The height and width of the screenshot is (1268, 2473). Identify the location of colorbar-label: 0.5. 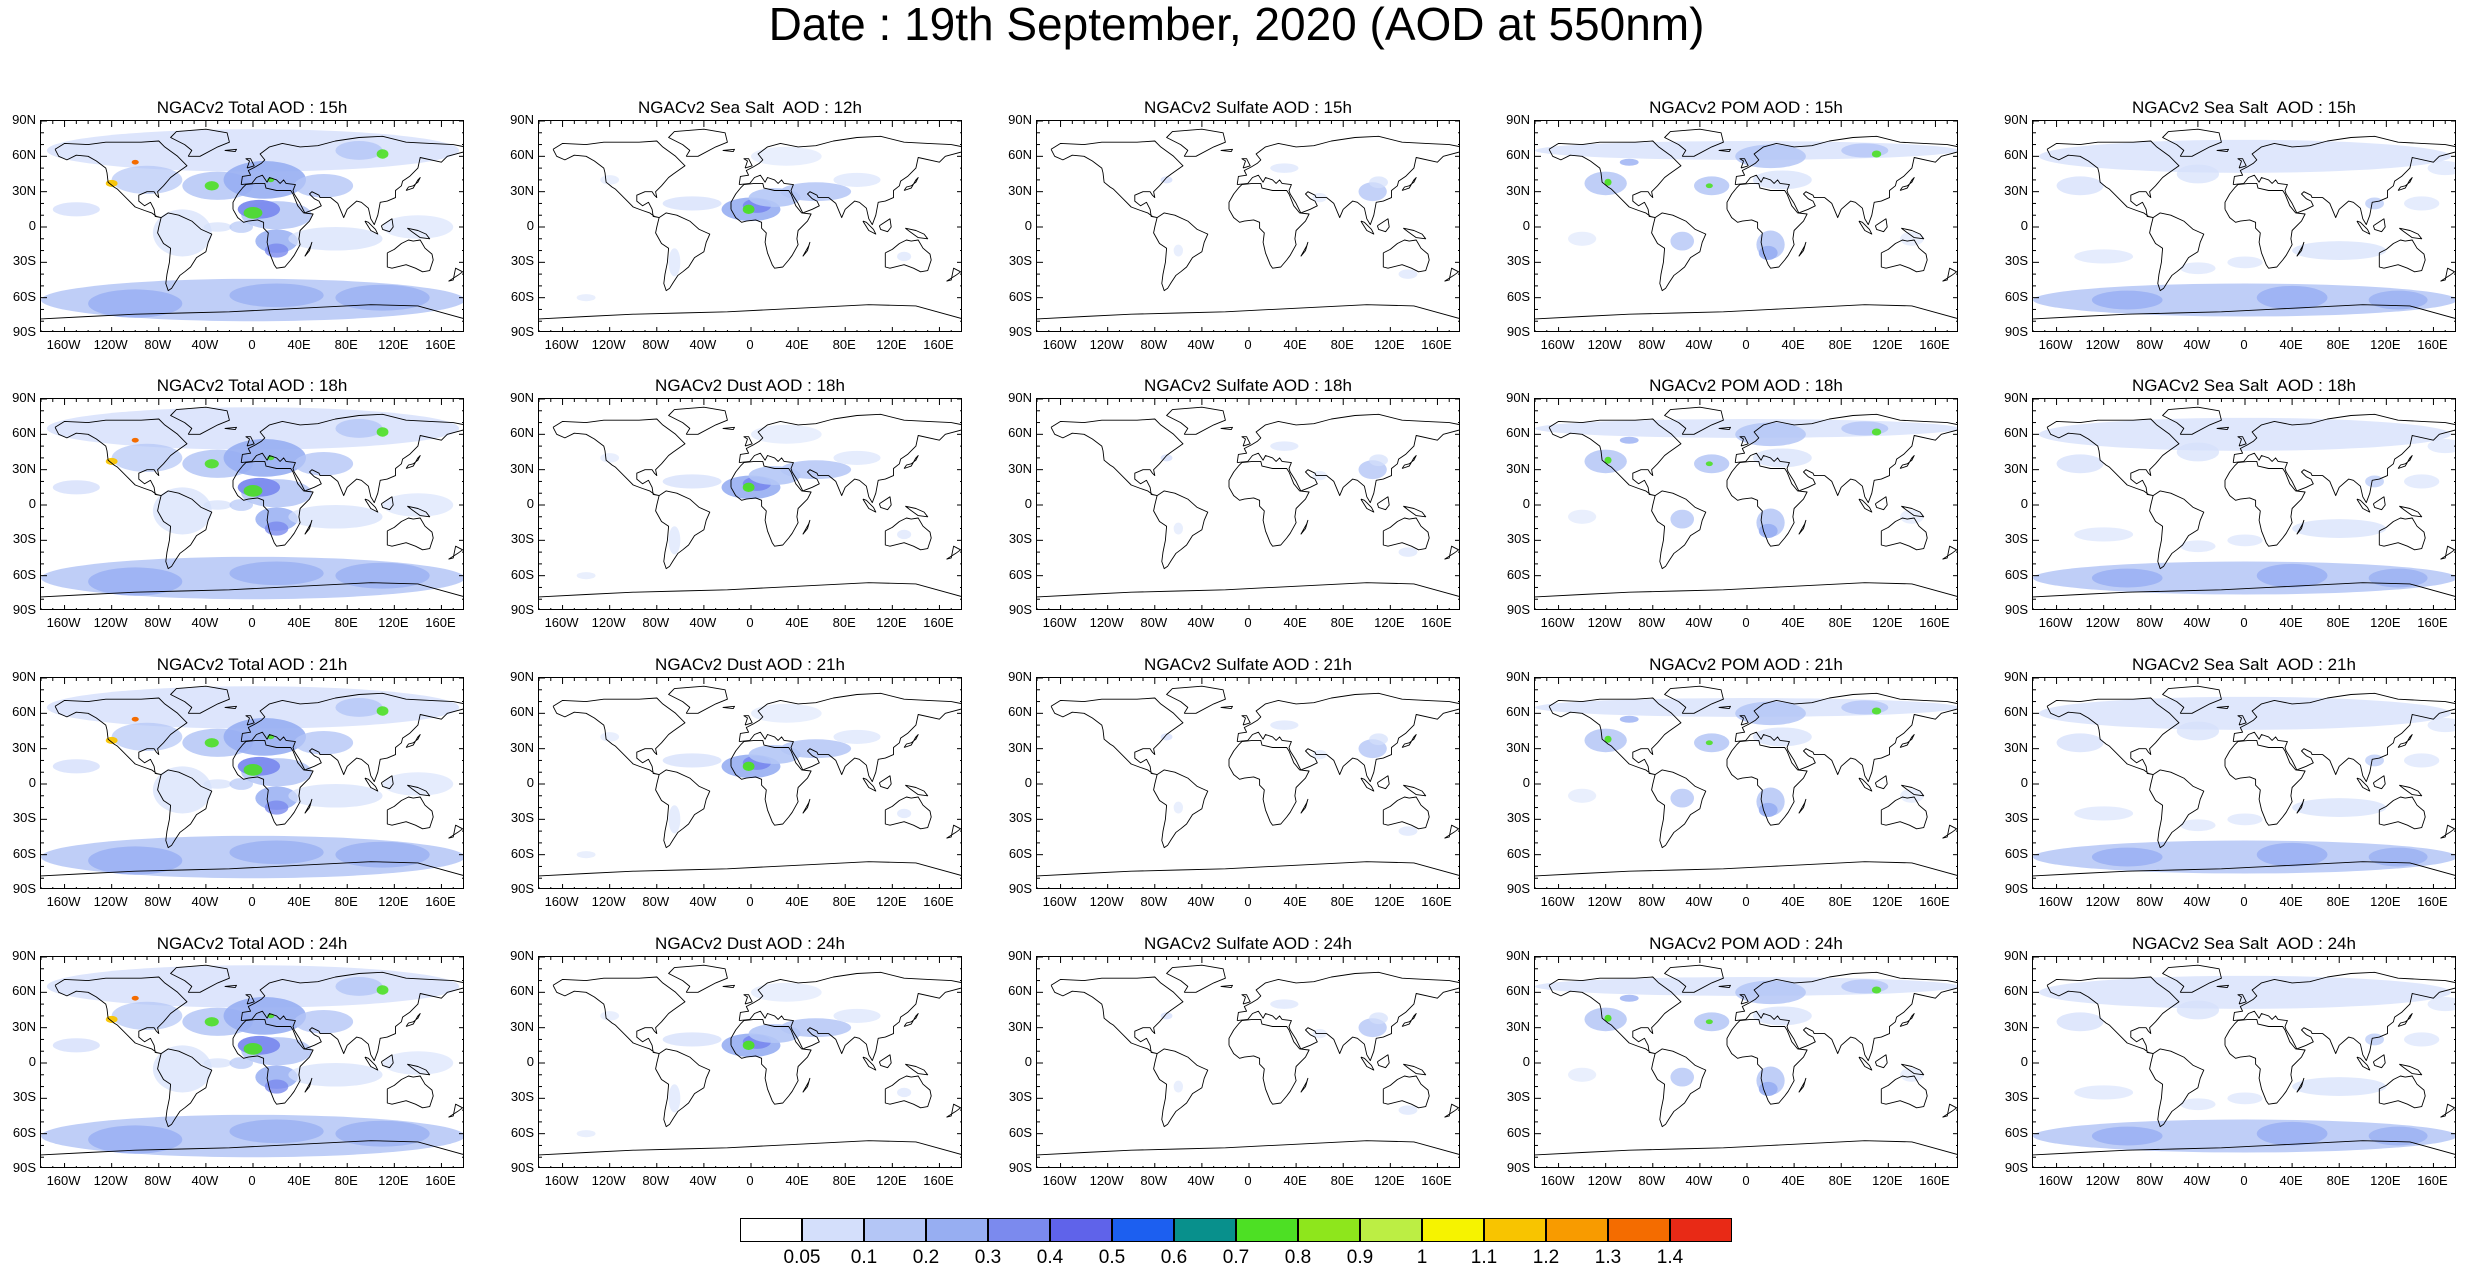
(1112, 1257).